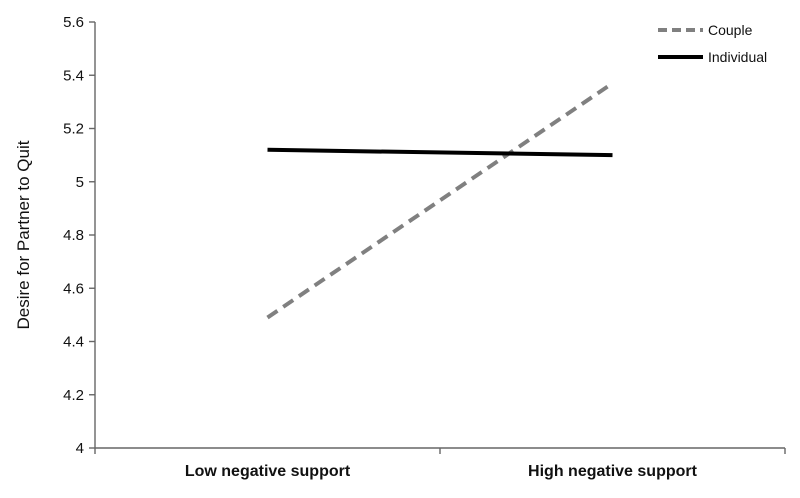 This screenshot has height=498, width=800. Describe the element at coordinates (80, 182) in the screenshot. I see `y-tick-label: 5` at that location.